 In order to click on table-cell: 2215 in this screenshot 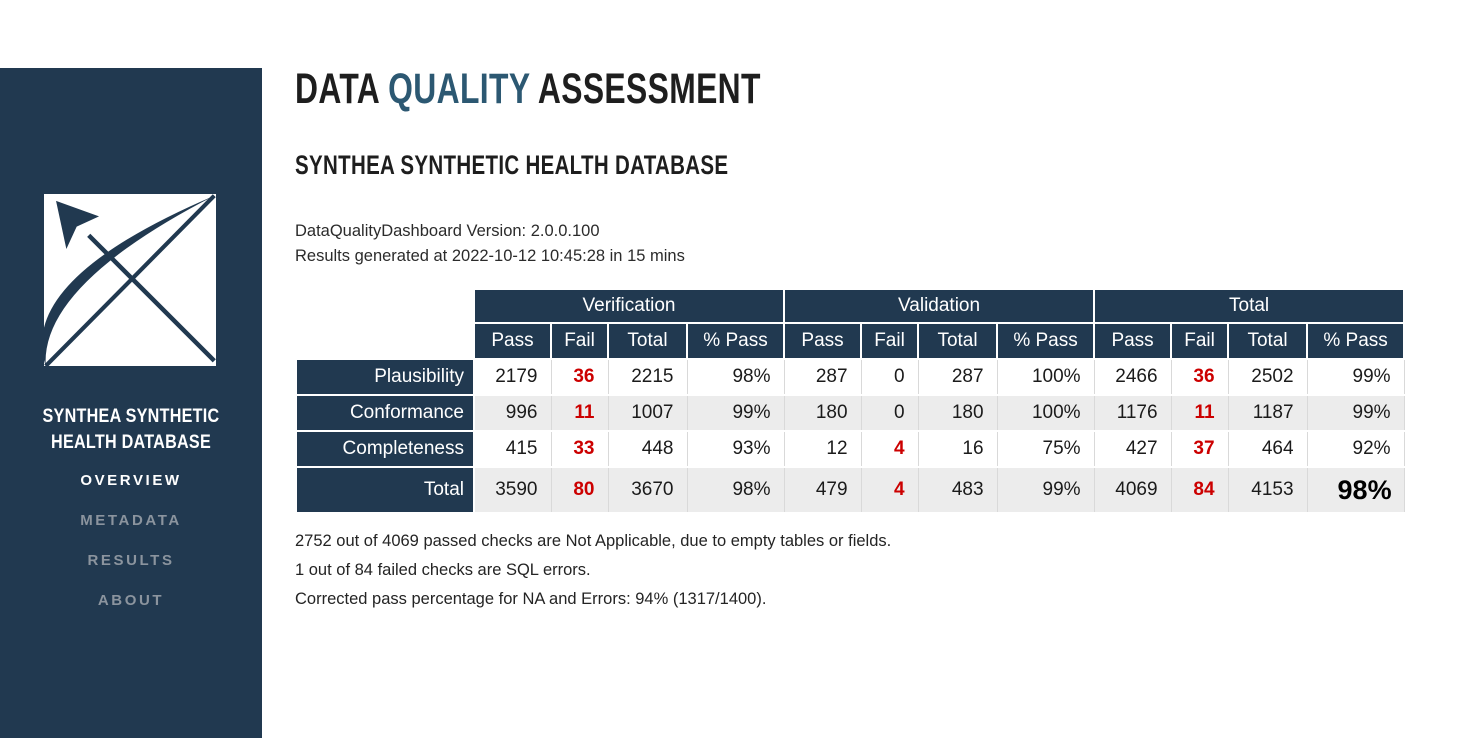, I will do `click(647, 377)`.